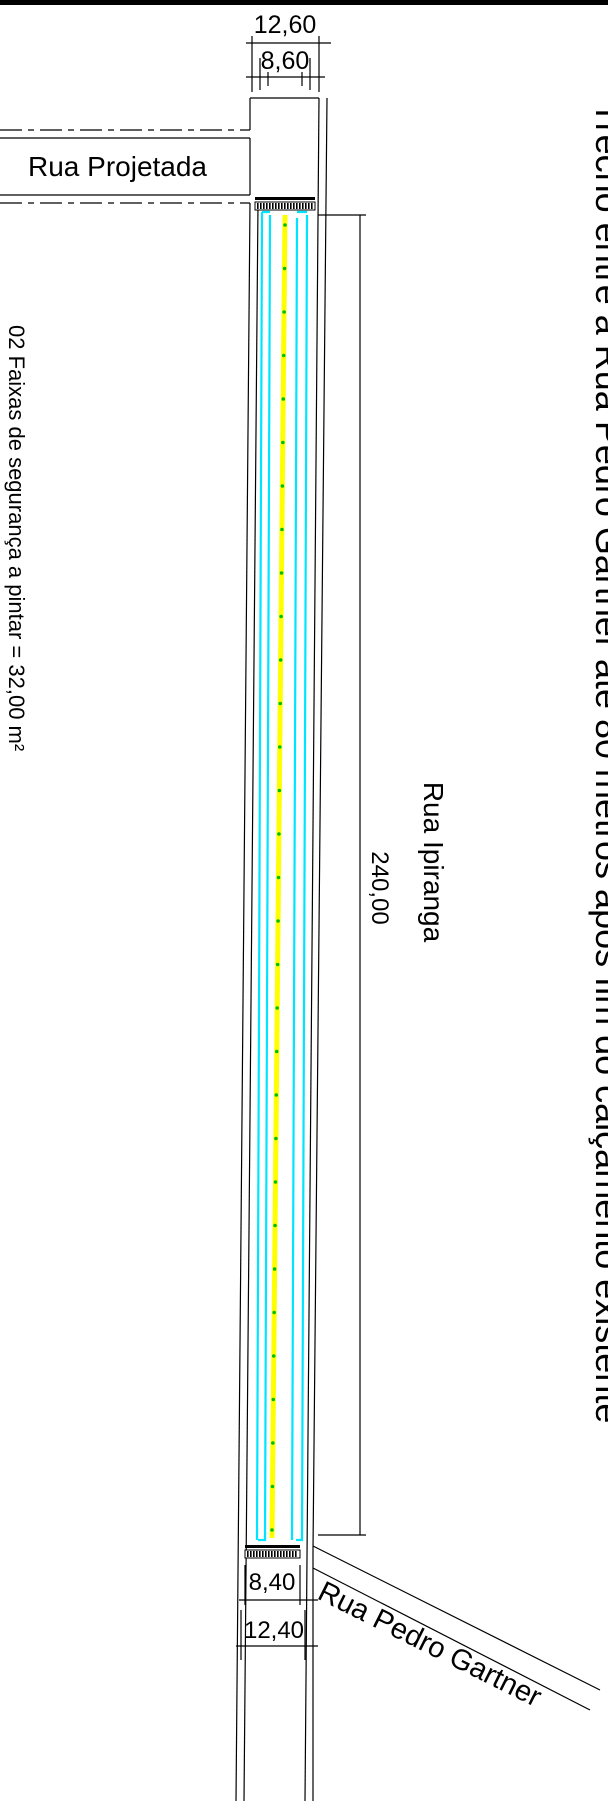 Image resolution: width=608 pixels, height=1801 pixels. Describe the element at coordinates (274, 1630) in the screenshot. I see `bottom-outer-width-label: 12,40` at that location.